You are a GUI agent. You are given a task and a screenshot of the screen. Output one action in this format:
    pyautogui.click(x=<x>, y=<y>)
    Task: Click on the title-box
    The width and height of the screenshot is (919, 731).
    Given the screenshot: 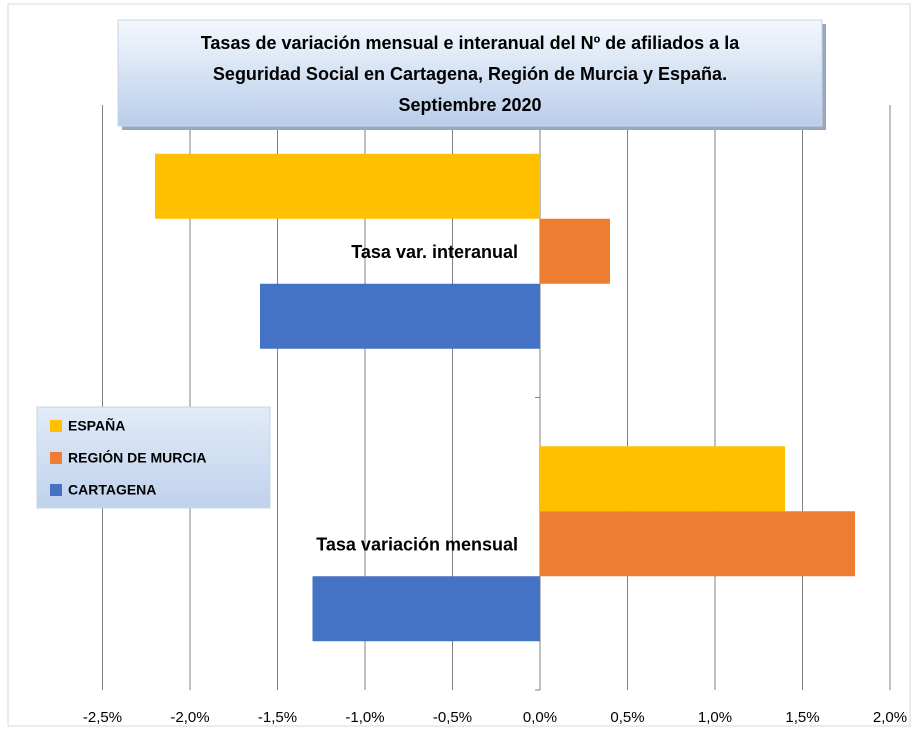 What is the action you would take?
    pyautogui.click(x=470, y=73)
    